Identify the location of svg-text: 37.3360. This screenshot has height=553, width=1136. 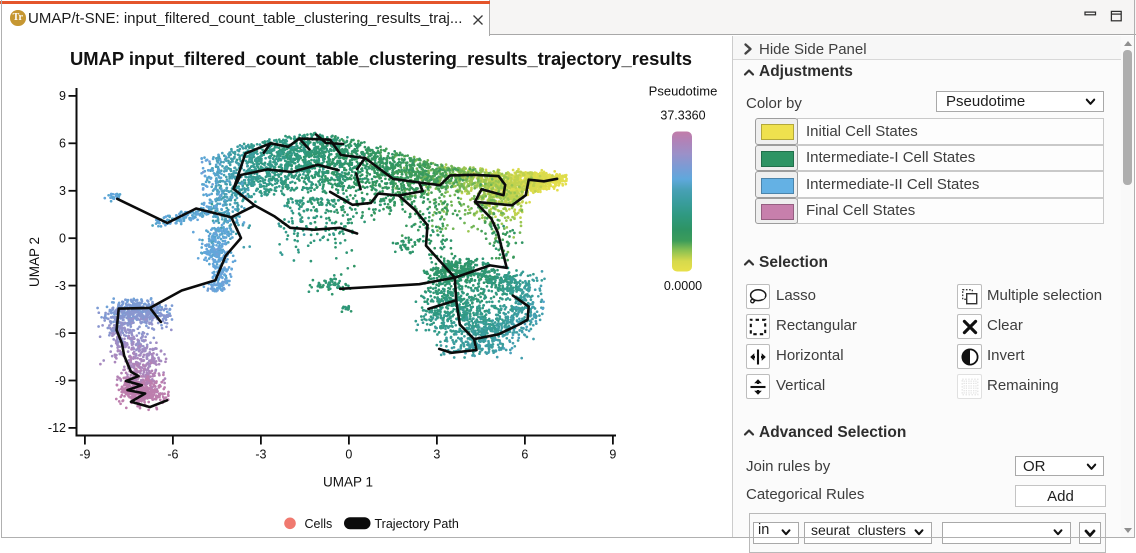
(682, 116).